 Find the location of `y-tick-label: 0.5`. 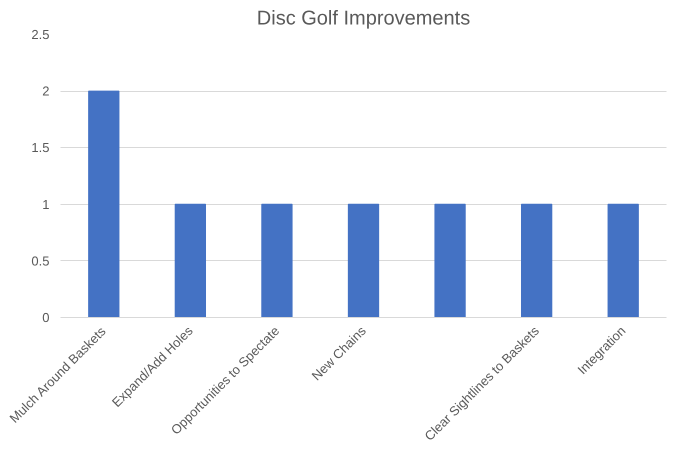

y-tick-label: 0.5 is located at coordinates (40, 260).